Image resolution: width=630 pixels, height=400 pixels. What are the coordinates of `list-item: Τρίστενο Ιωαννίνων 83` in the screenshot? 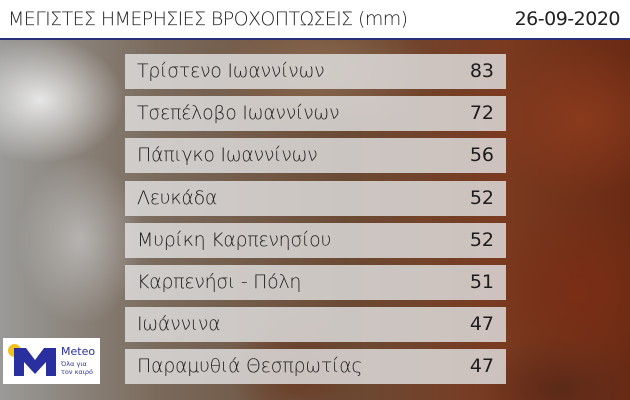 It's located at (315, 71).